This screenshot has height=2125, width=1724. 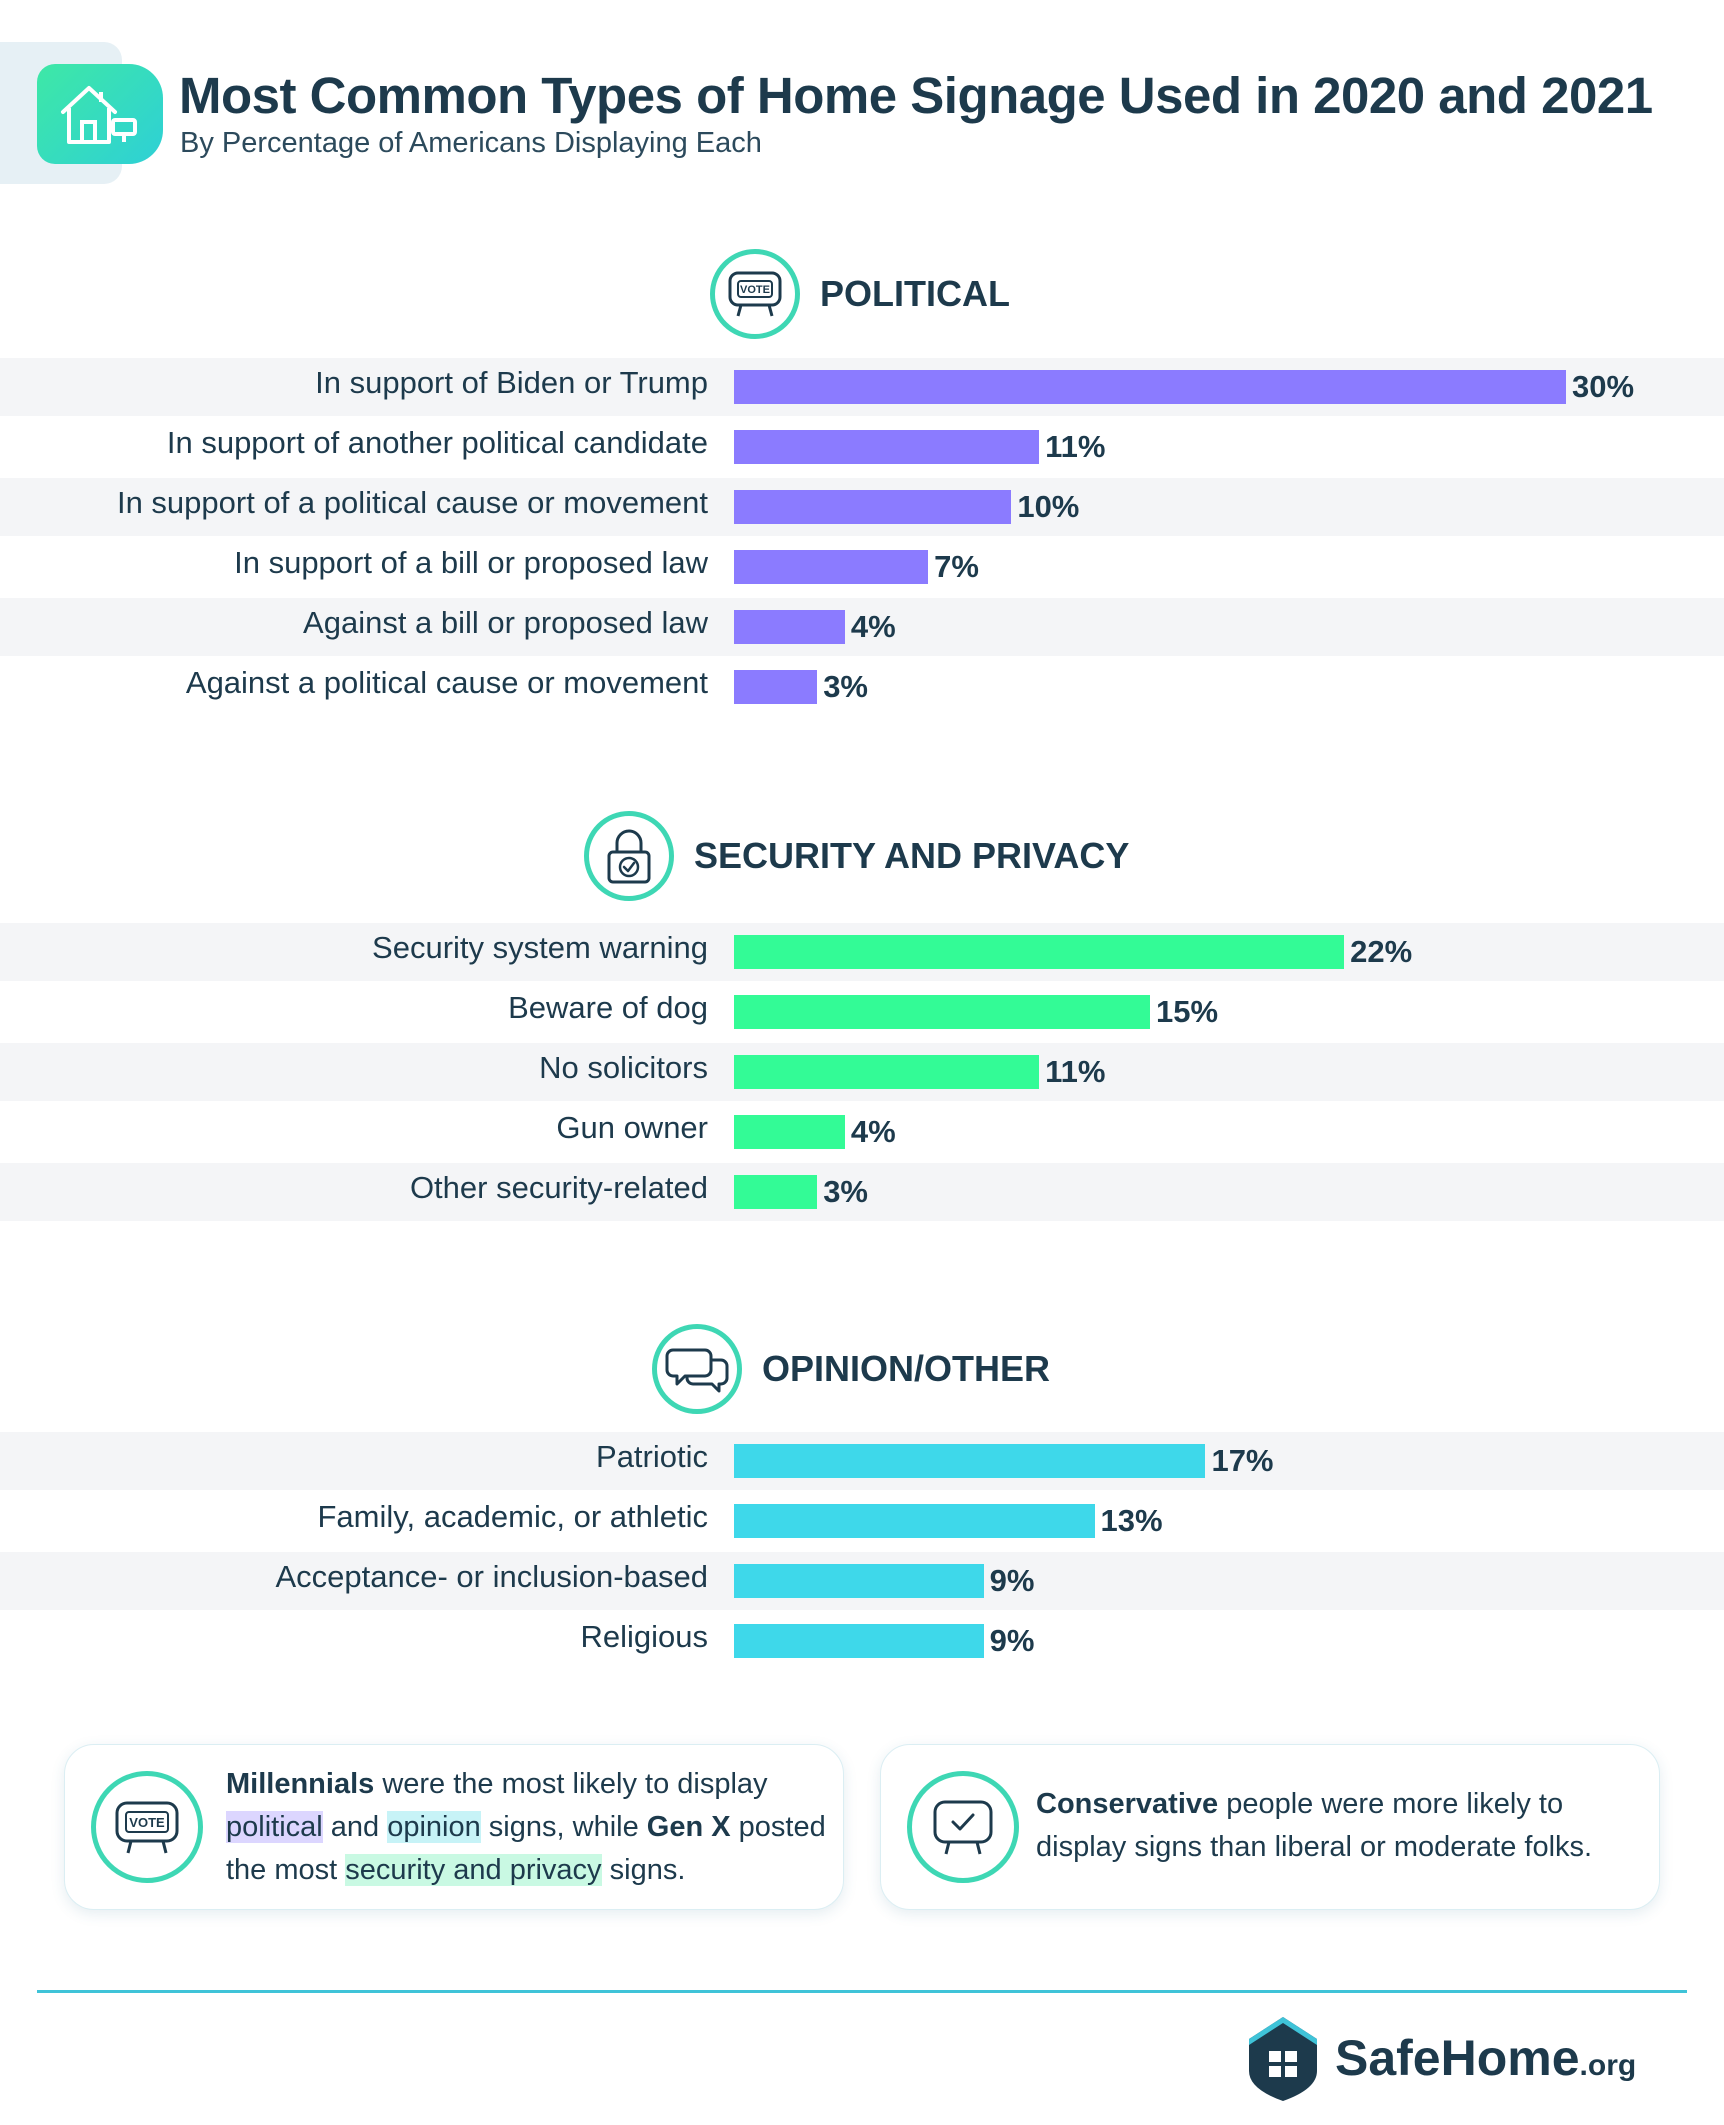 I want to click on house-shield-icon, so click(x=1283, y=2059).